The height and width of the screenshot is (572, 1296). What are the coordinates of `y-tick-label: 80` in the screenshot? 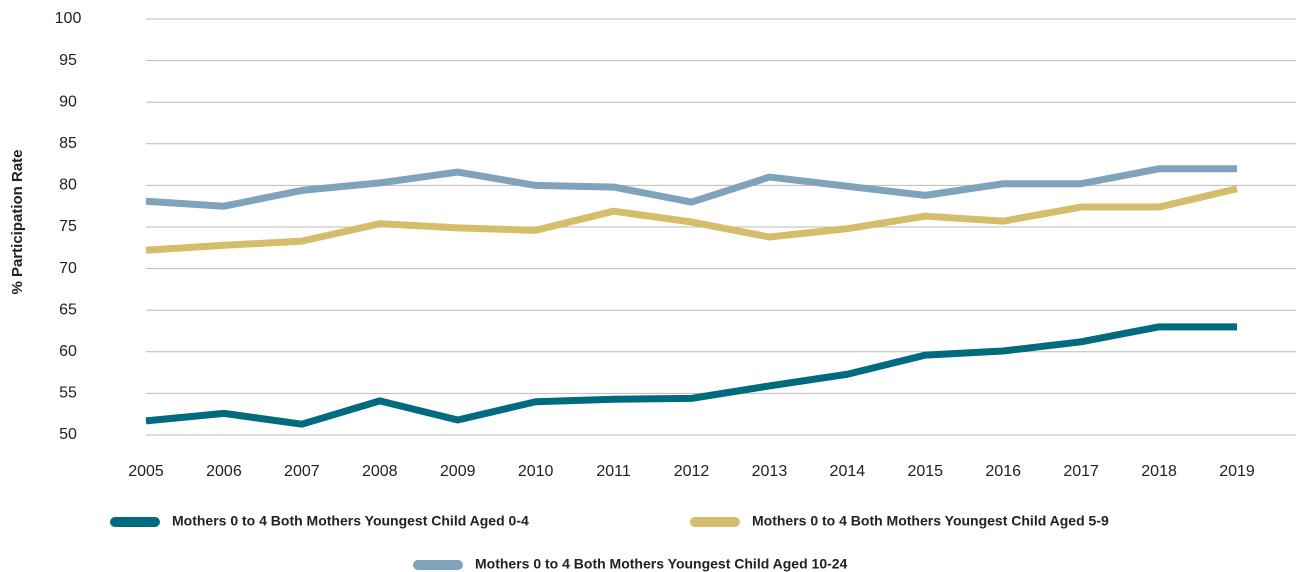 It's located at (68, 185).